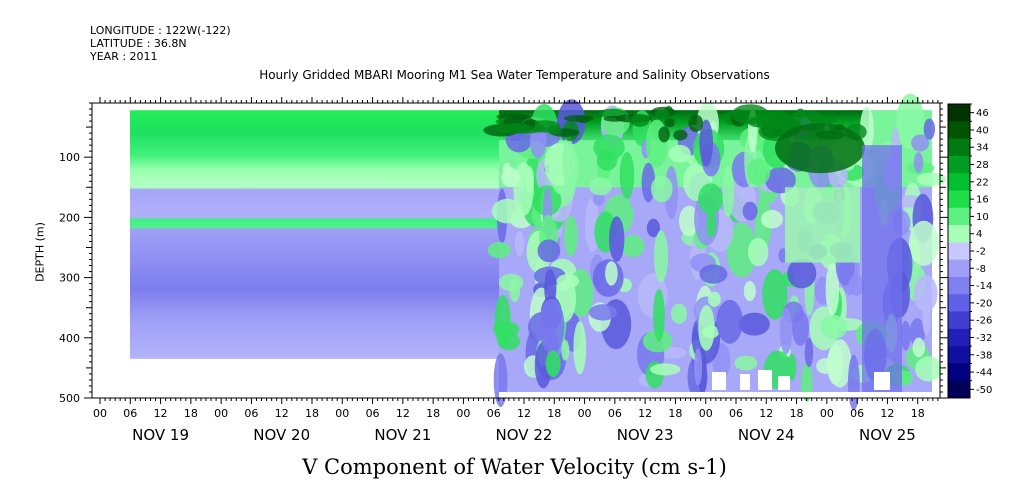  What do you see at coordinates (160, 435) in the screenshot?
I see `x-day-label: NOV 19` at bounding box center [160, 435].